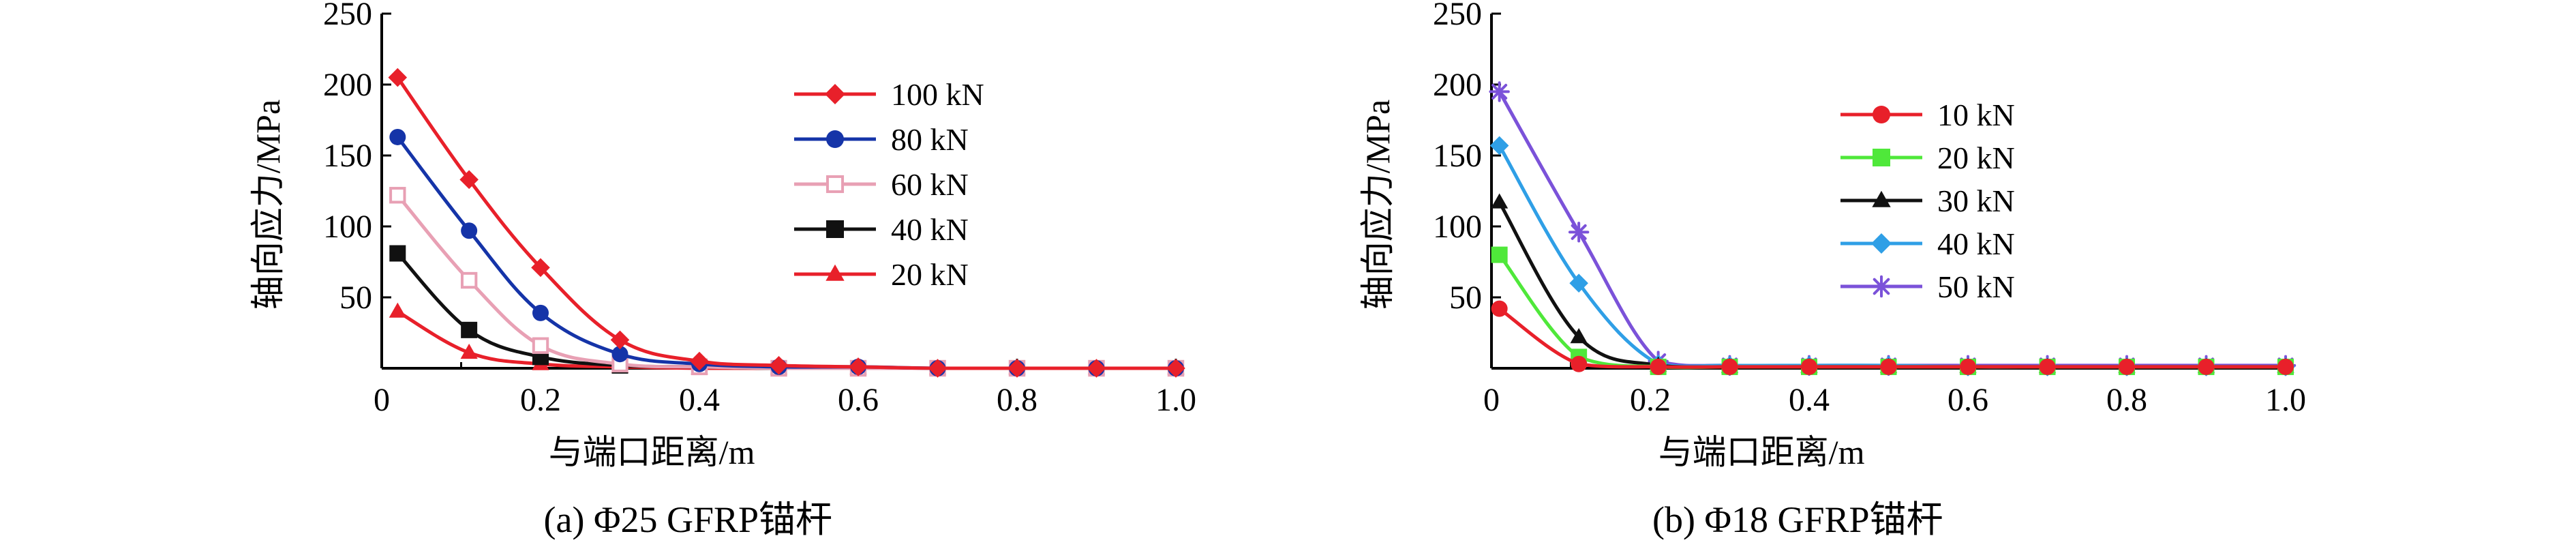 This screenshot has width=2576, height=549. Describe the element at coordinates (786, 340) in the screenshot. I see `chart1-series-5-line` at that location.